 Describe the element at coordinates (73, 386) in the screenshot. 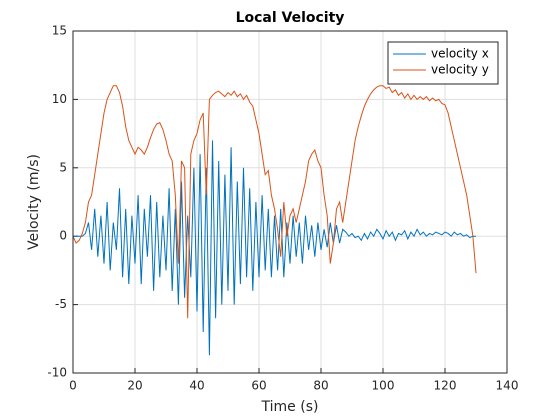

I see `x-tick-label: 0` at that location.